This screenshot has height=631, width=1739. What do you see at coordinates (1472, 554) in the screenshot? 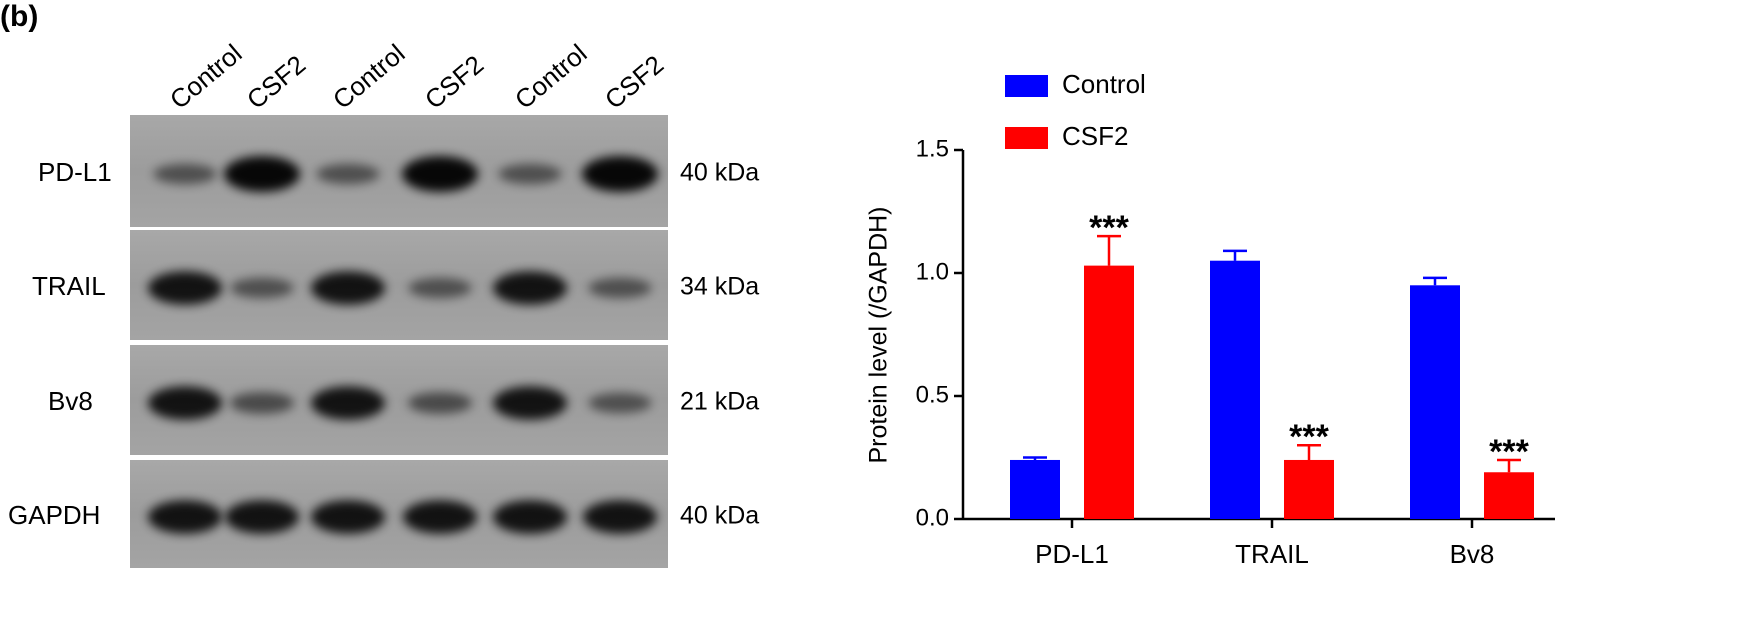
I see `x-tick-label: Bv8` at bounding box center [1472, 554].